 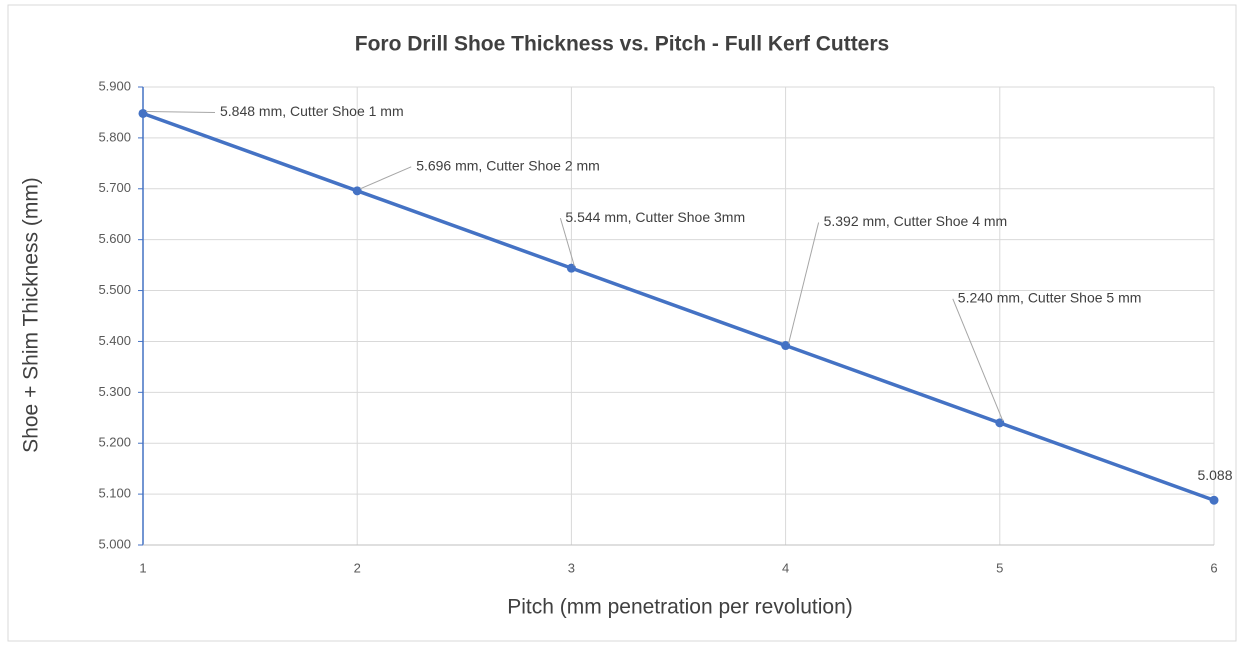 What do you see at coordinates (680, 607) in the screenshot?
I see `x-axis-title: Pitch (mm penetration per revolution)` at bounding box center [680, 607].